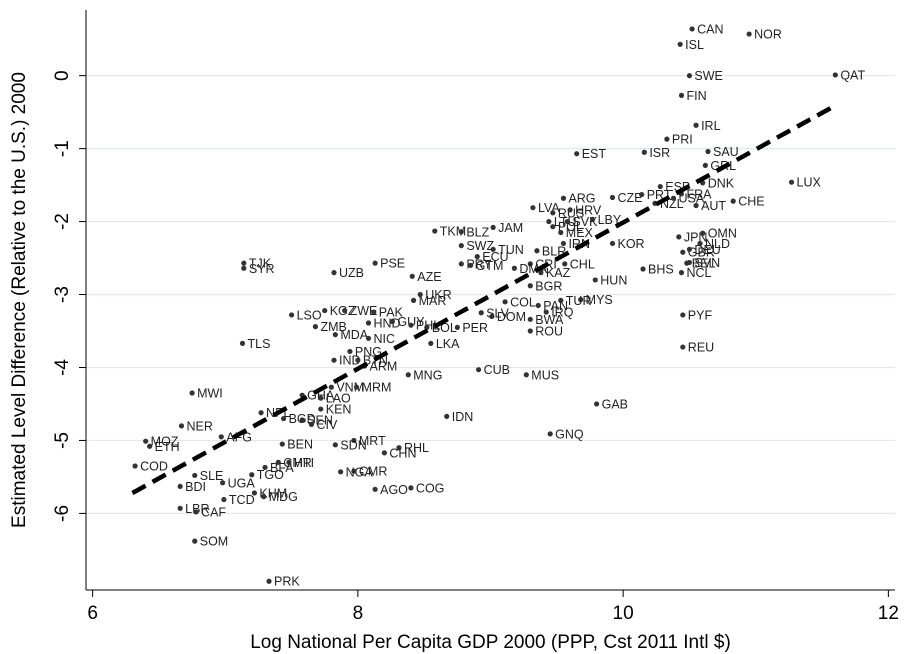  I want to click on point-label: MNG, so click(427, 375).